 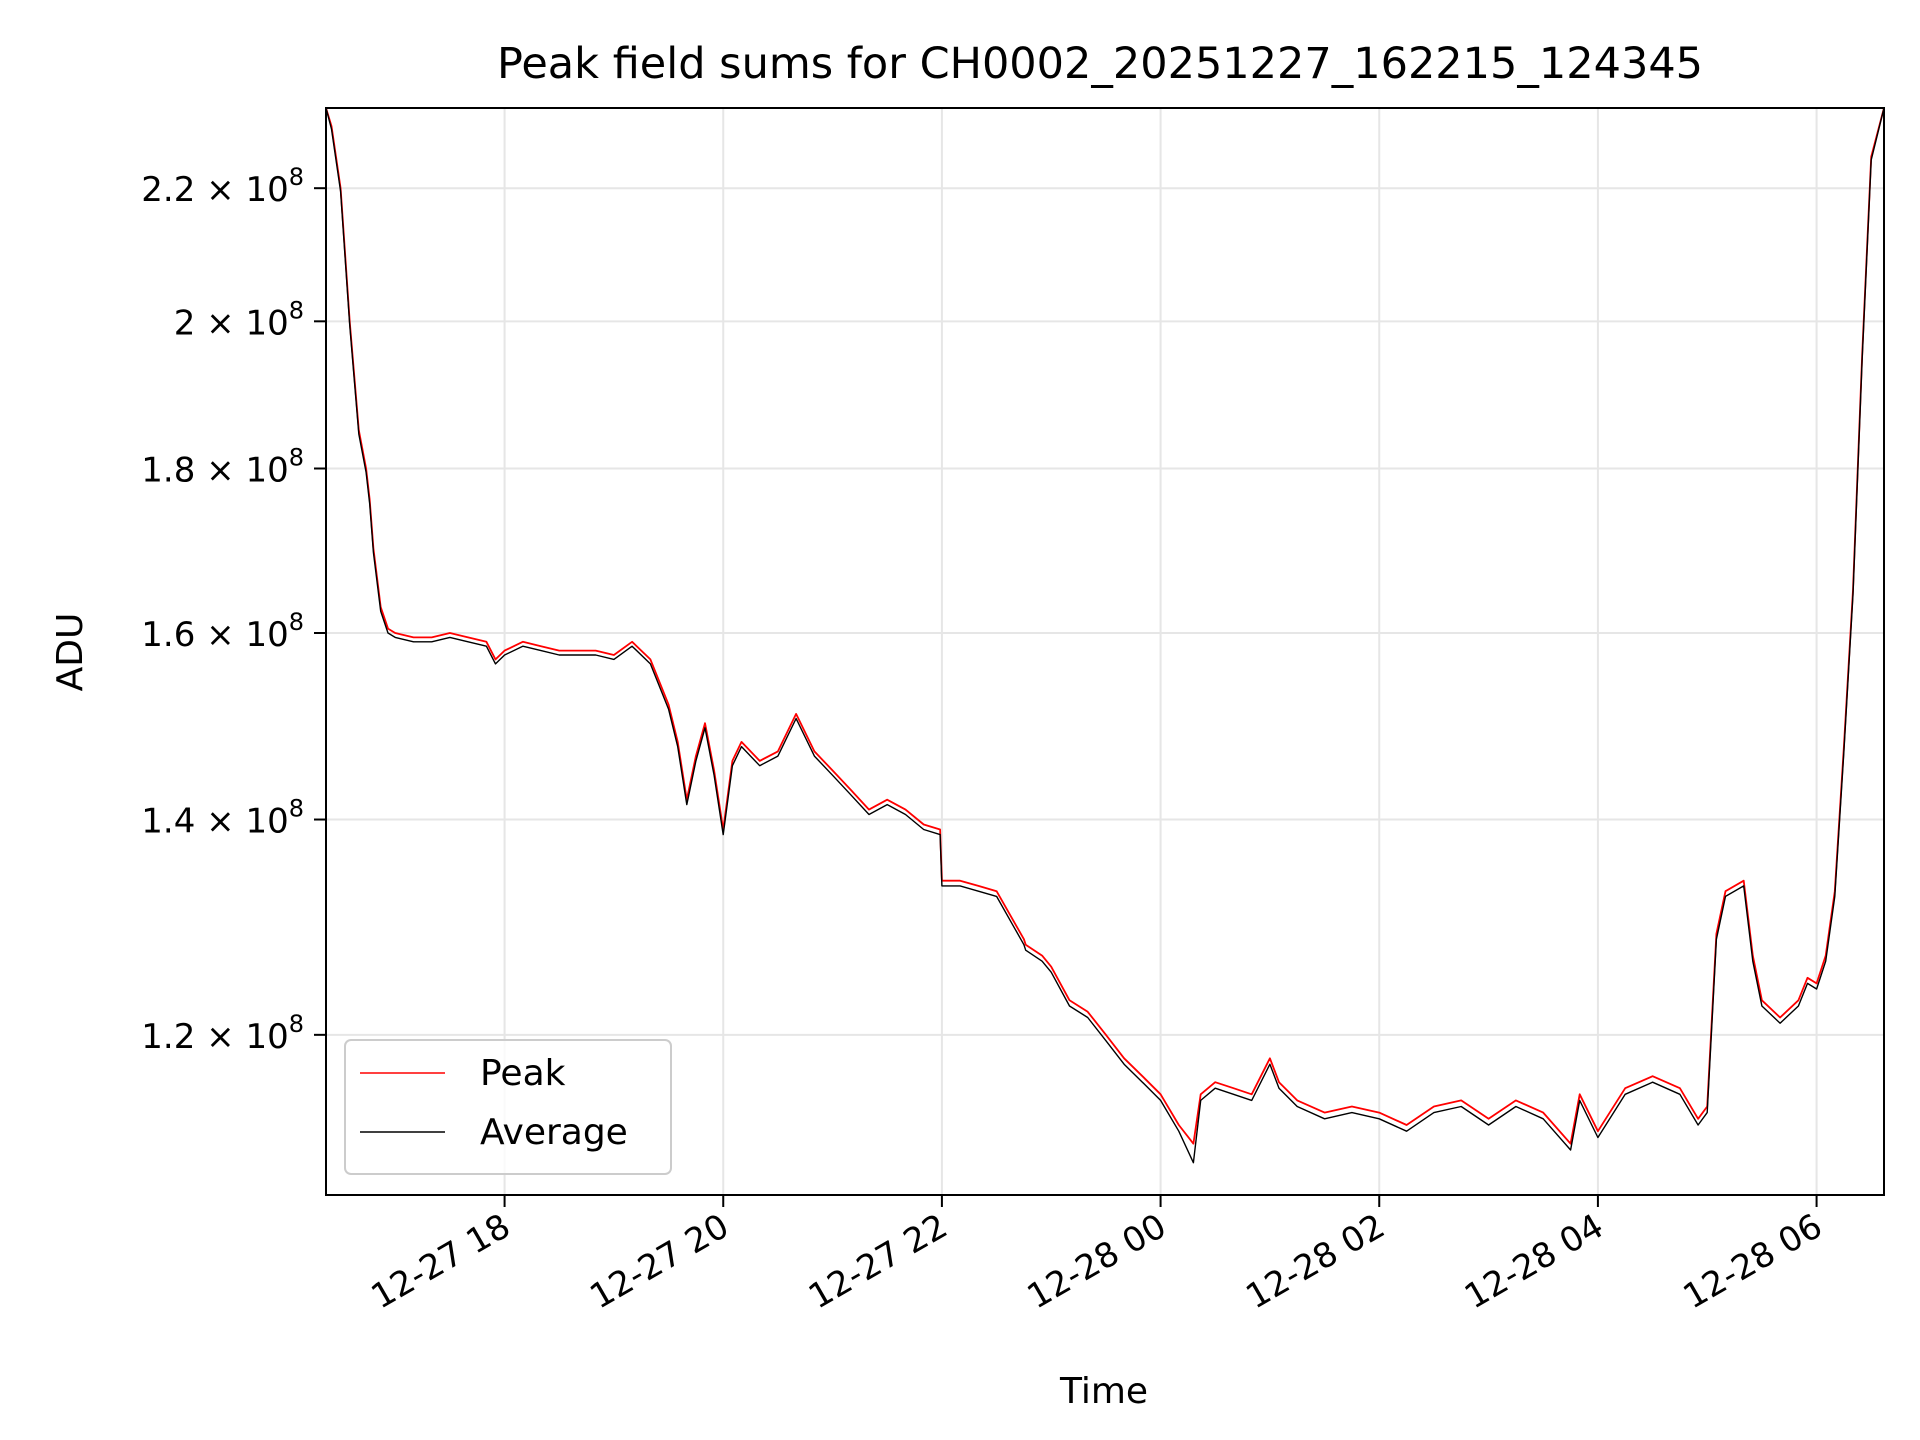 I want to click on y-tick-label: 2 × 108, so click(x=239, y=319).